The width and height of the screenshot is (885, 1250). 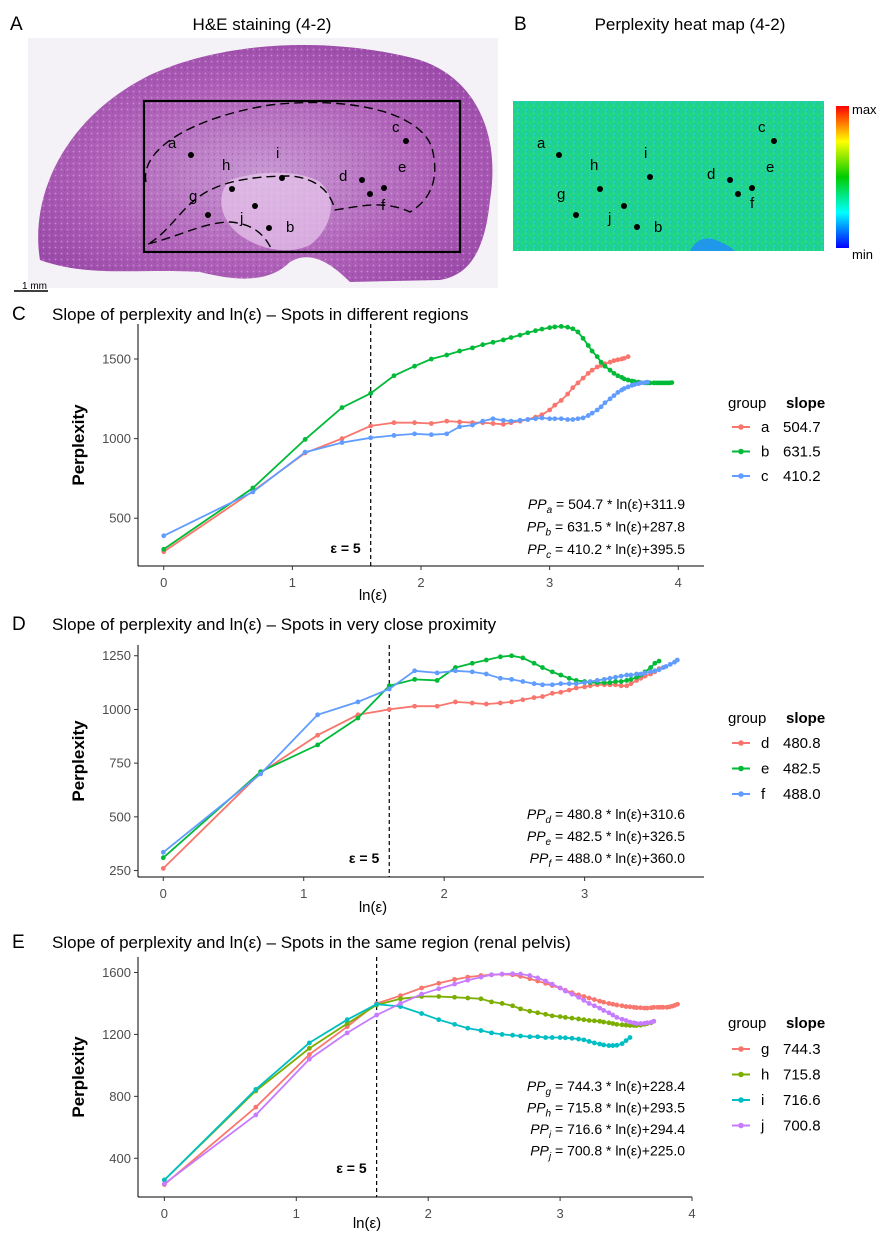 What do you see at coordinates (383, 205) in the screenshot?
I see `spot-f-label: f` at bounding box center [383, 205].